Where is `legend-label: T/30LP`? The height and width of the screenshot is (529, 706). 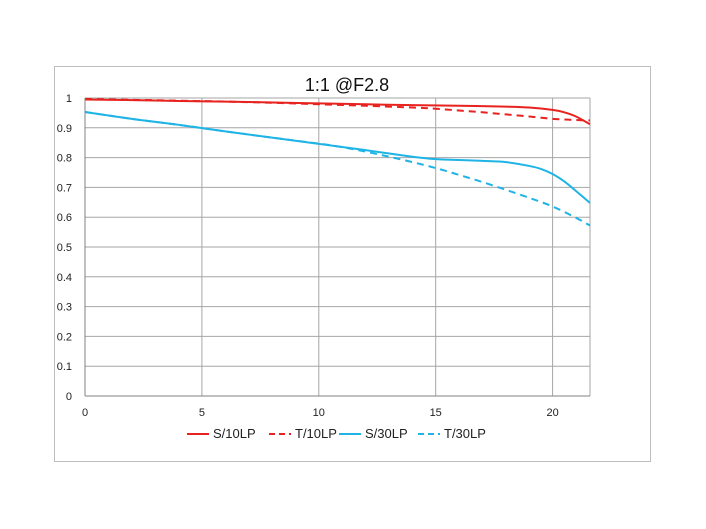
legend-label: T/30LP is located at coordinates (465, 433).